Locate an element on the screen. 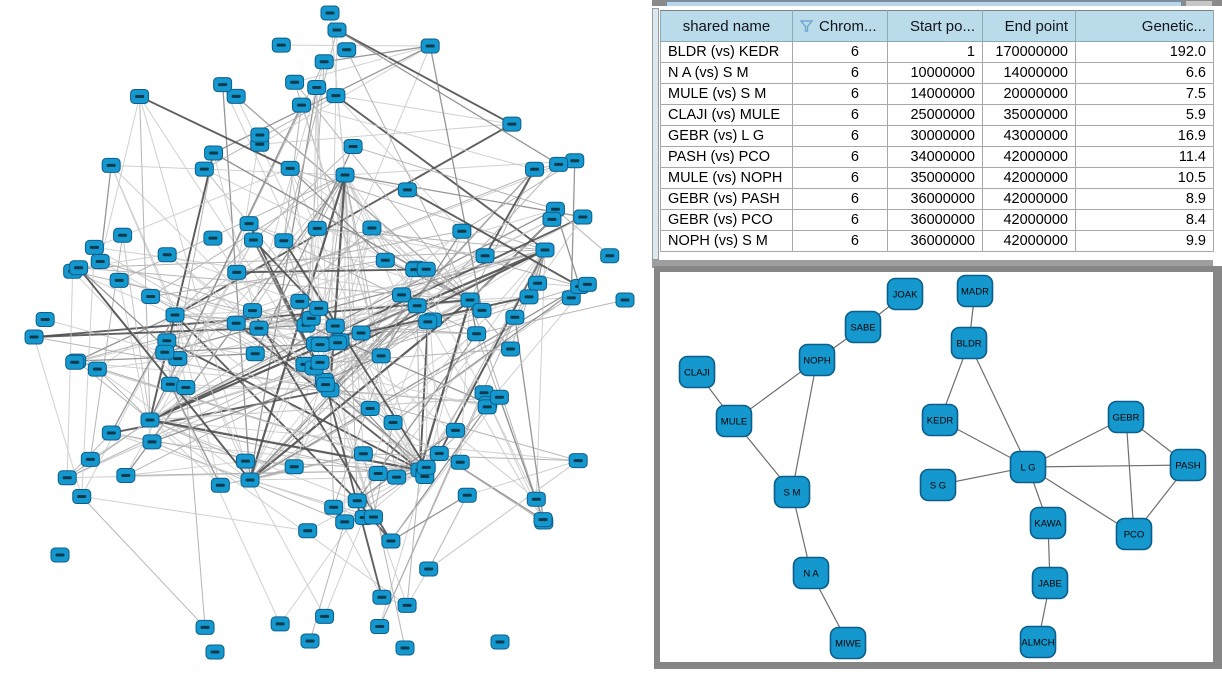 Image resolution: width=1222 pixels, height=674 pixels. table-cell: N A (vs) S M is located at coordinates (727, 73).